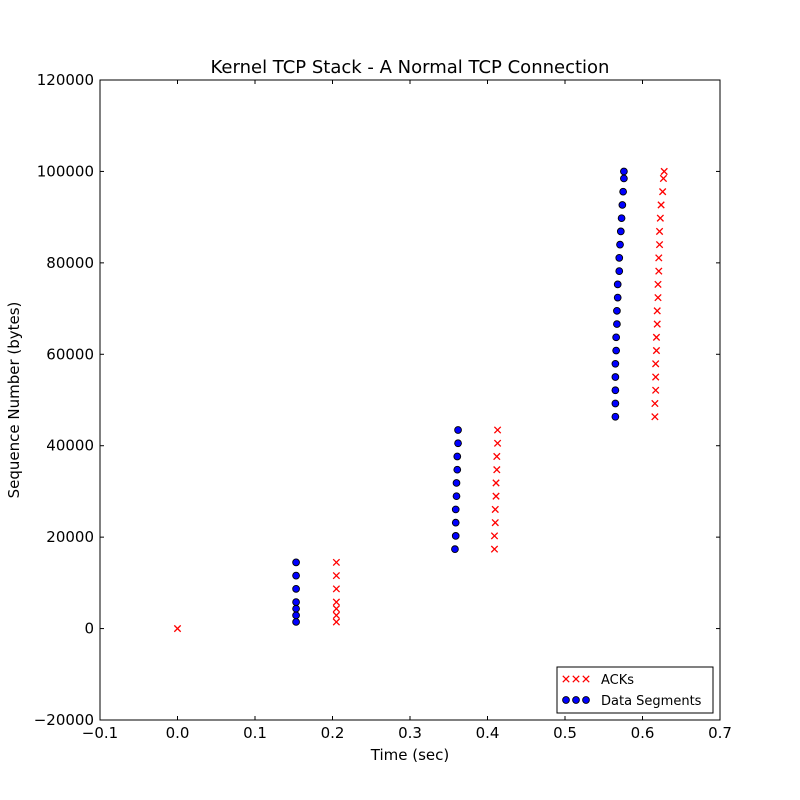 The width and height of the screenshot is (800, 800). Describe the element at coordinates (576, 689) in the screenshot. I see `legend-items` at that location.